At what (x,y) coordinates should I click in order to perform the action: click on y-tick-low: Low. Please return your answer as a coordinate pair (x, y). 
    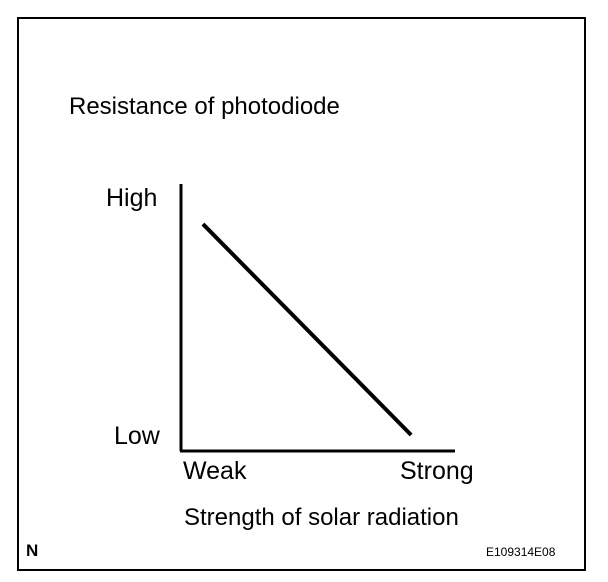
    Looking at the image, I should click on (137, 436).